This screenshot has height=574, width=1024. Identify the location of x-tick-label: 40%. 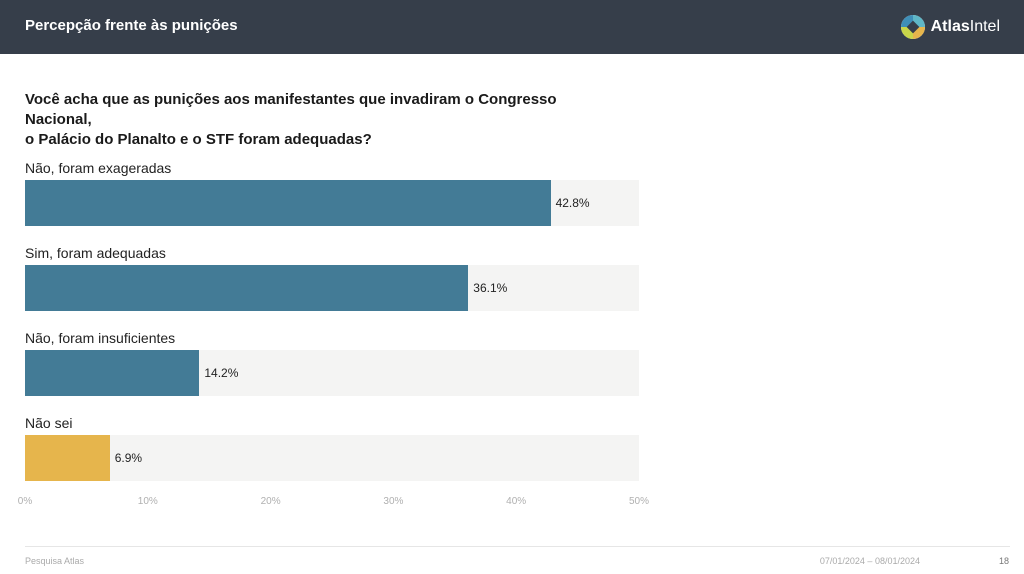
(516, 501).